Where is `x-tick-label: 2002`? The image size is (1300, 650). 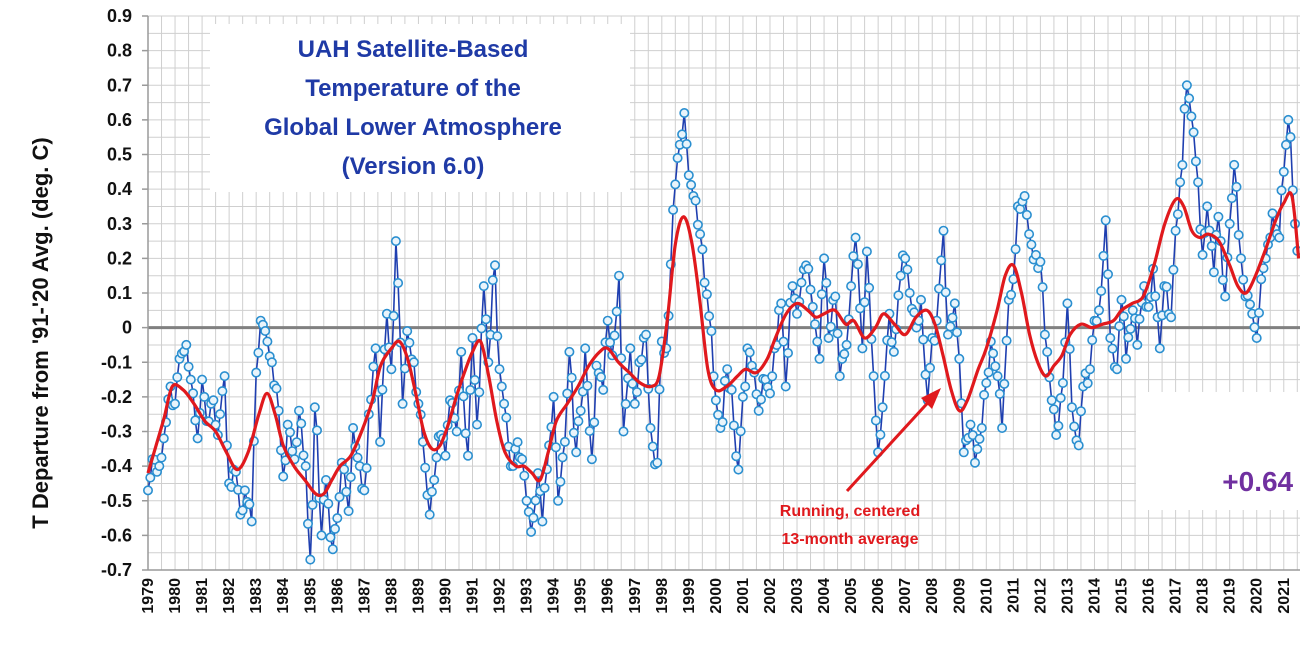 x-tick-label: 2002 is located at coordinates (770, 596).